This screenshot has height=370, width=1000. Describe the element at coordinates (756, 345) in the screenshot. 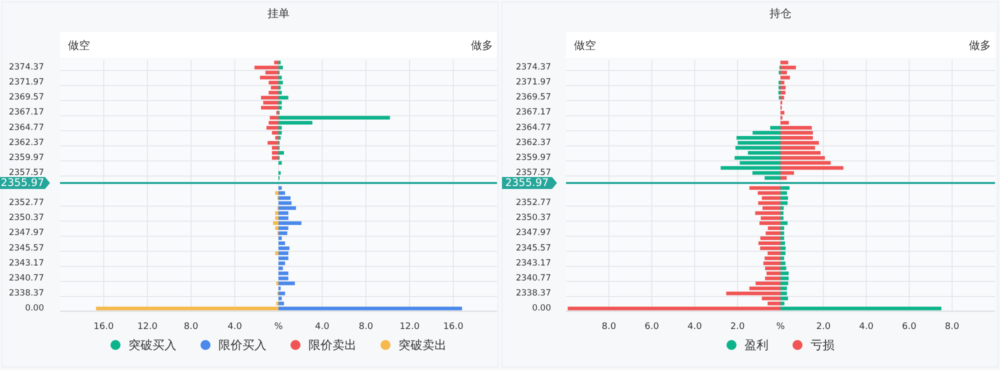

I see `legend-label: 盈利` at that location.